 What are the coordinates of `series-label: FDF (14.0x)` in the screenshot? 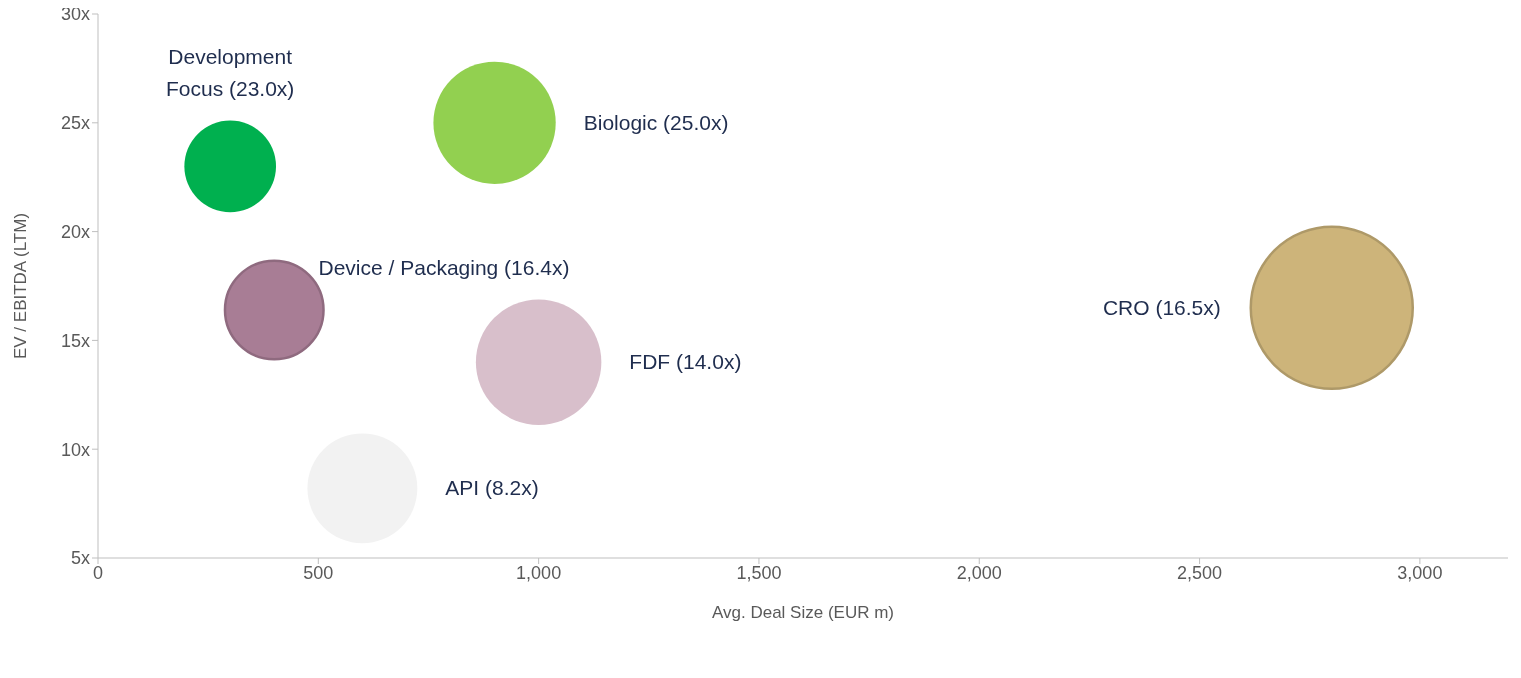 It's located at (685, 362).